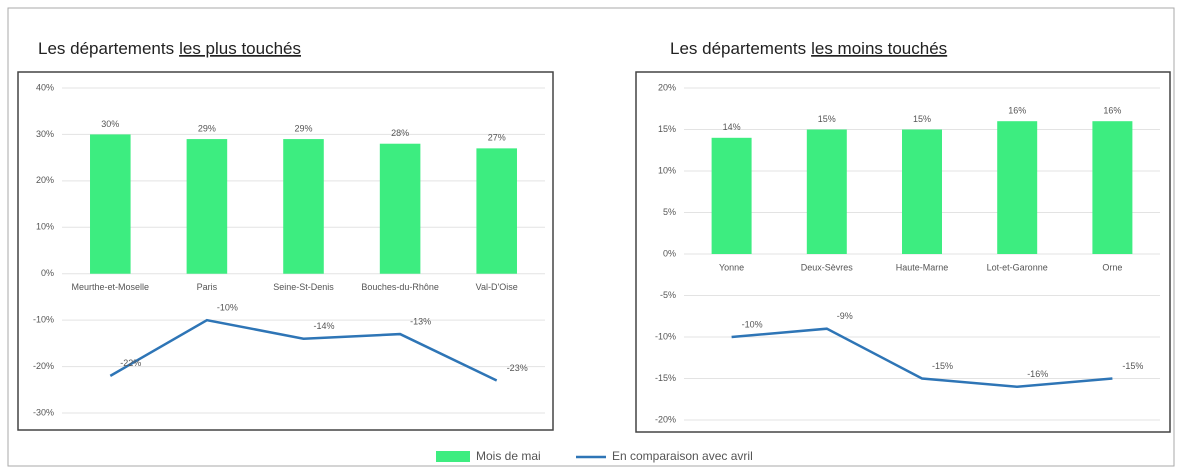 The width and height of the screenshot is (1178, 472). What do you see at coordinates (879, 48) in the screenshot?
I see `title-emphasis: les moins touchés` at bounding box center [879, 48].